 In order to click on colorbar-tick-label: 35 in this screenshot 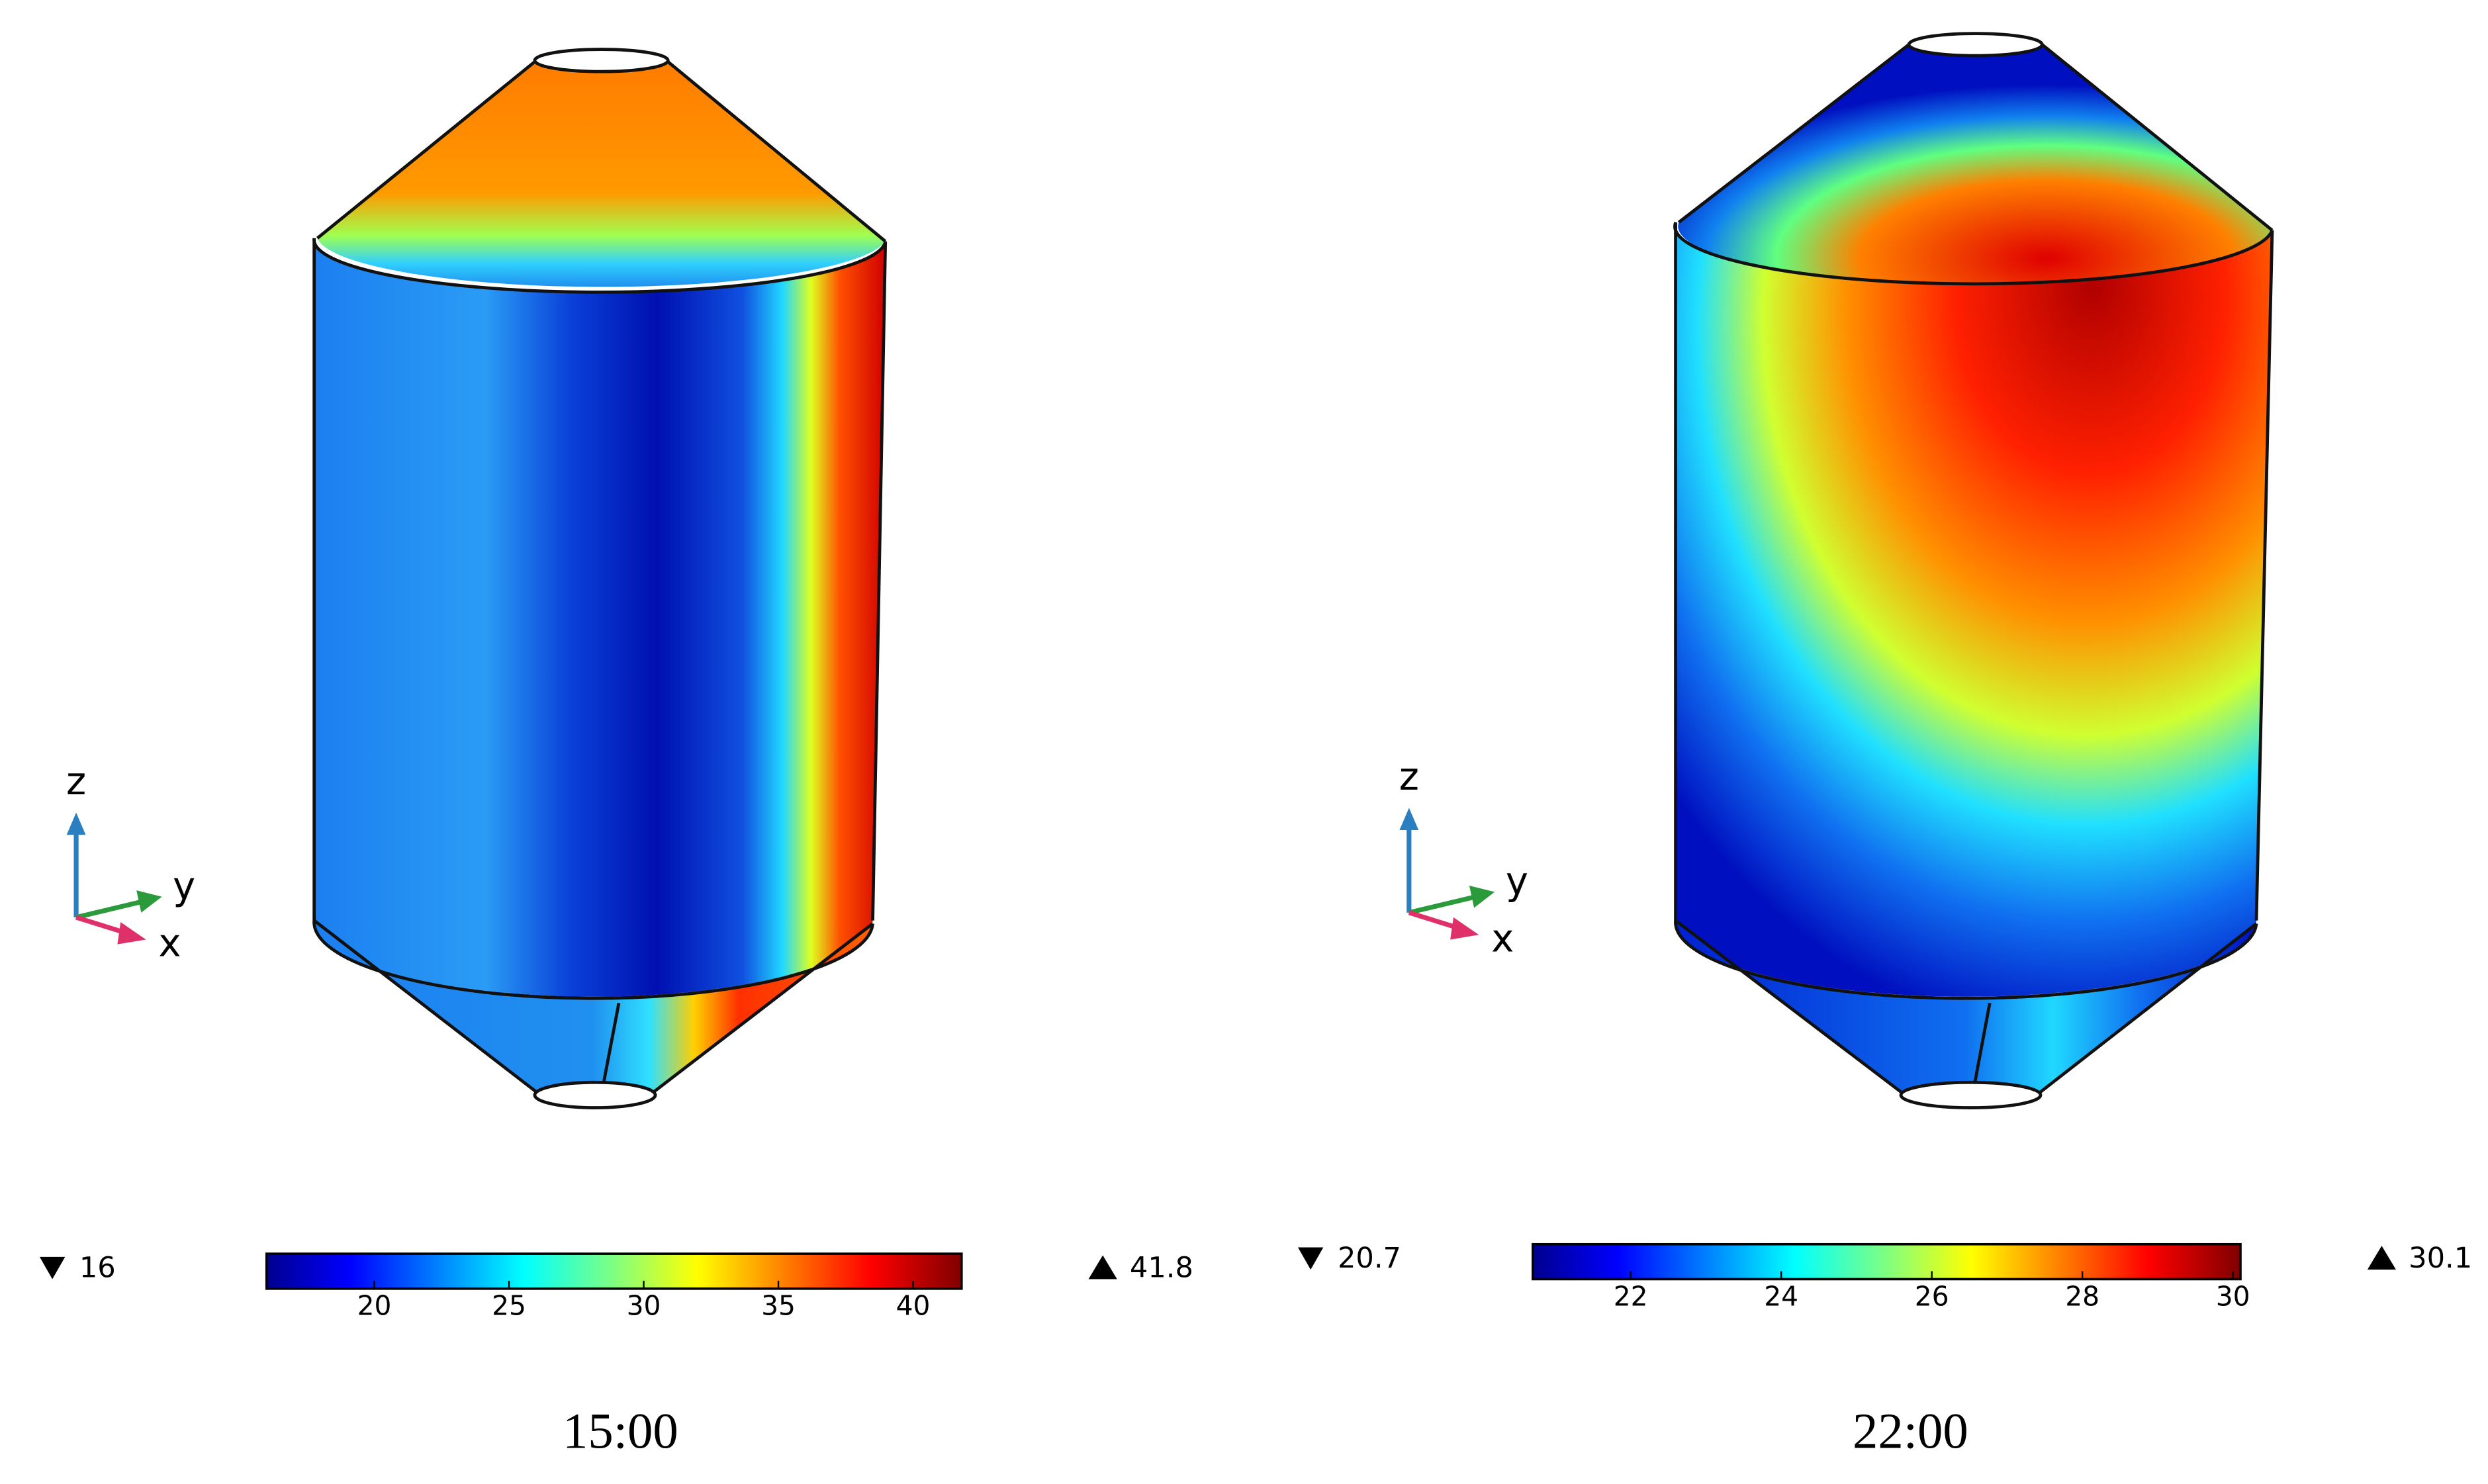, I will do `click(778, 1306)`.